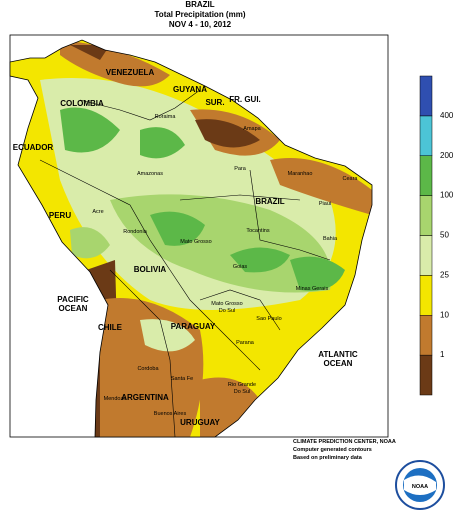 The image size is (472, 512). I want to click on country-label: ARGENTINA, so click(145, 397).